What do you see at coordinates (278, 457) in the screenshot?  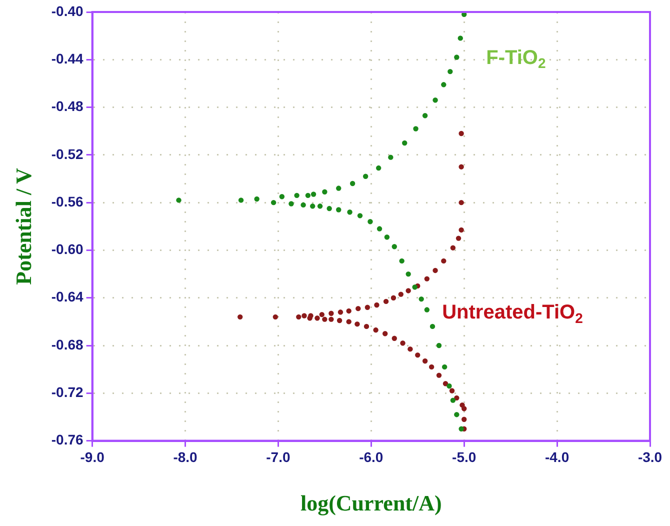 I see `x-tick-label: -7.0` at bounding box center [278, 457].